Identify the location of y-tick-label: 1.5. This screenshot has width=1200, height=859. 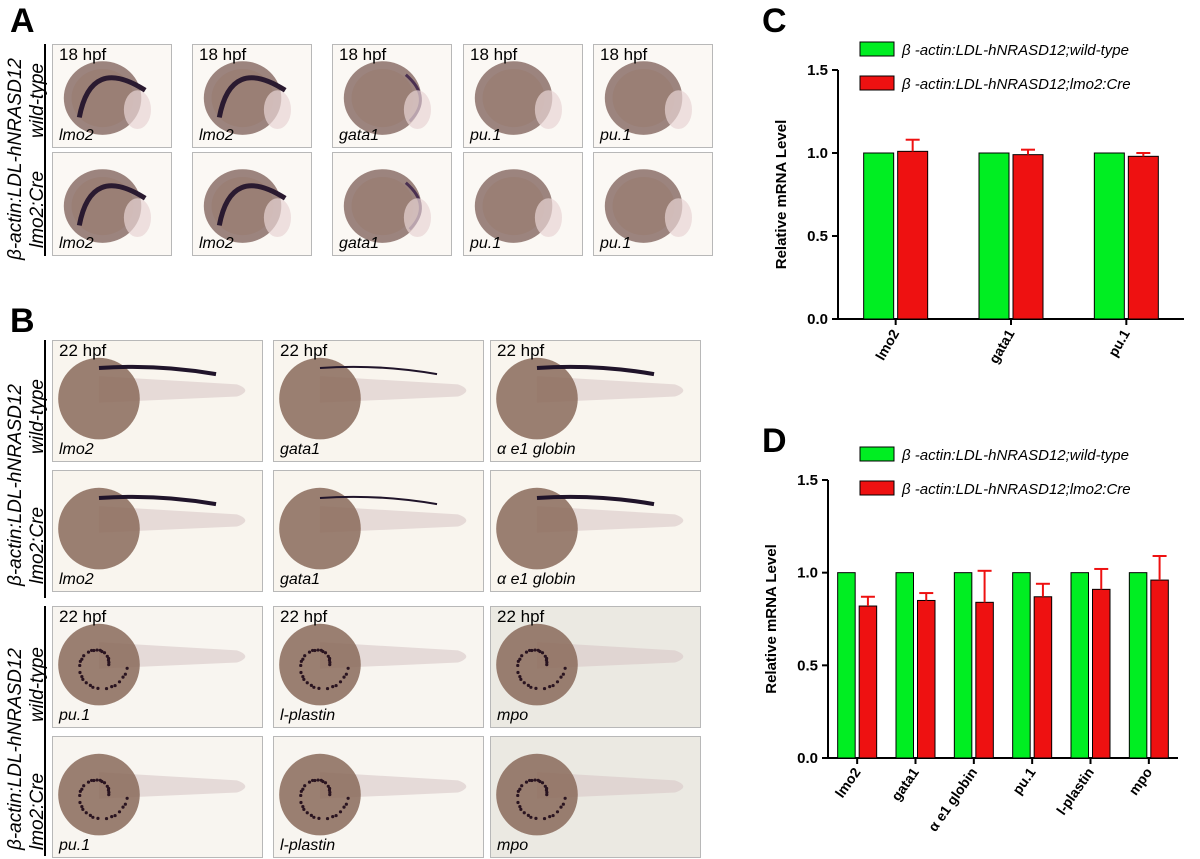
(817, 70).